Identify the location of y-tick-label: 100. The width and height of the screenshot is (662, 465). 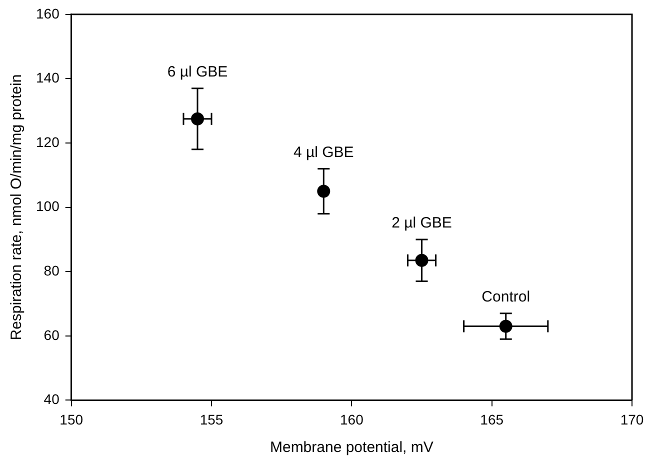
(48, 206).